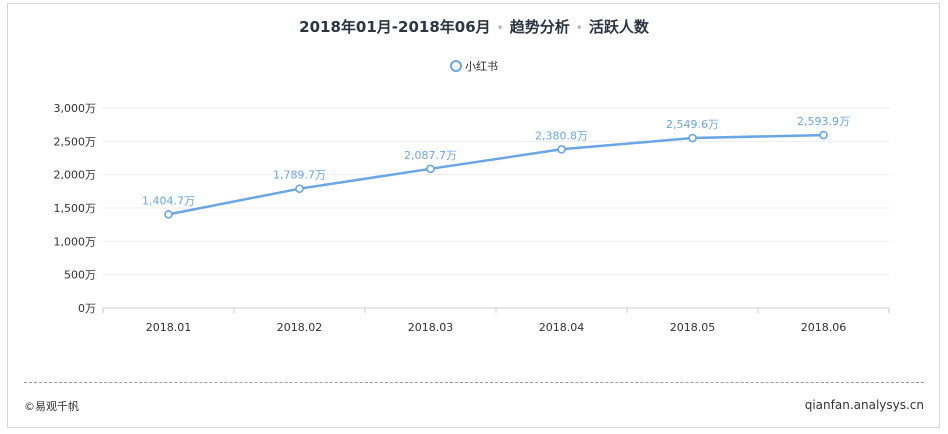 Image resolution: width=948 pixels, height=434 pixels. I want to click on footer-divider, so click(474, 382).